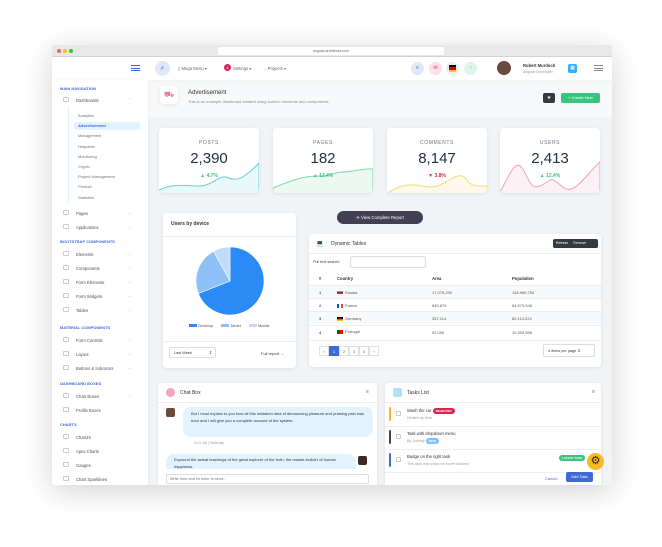  Describe the element at coordinates (455, 331) in the screenshot. I see `table-row: 4 Portugal 92,090 10,329,506` at that location.